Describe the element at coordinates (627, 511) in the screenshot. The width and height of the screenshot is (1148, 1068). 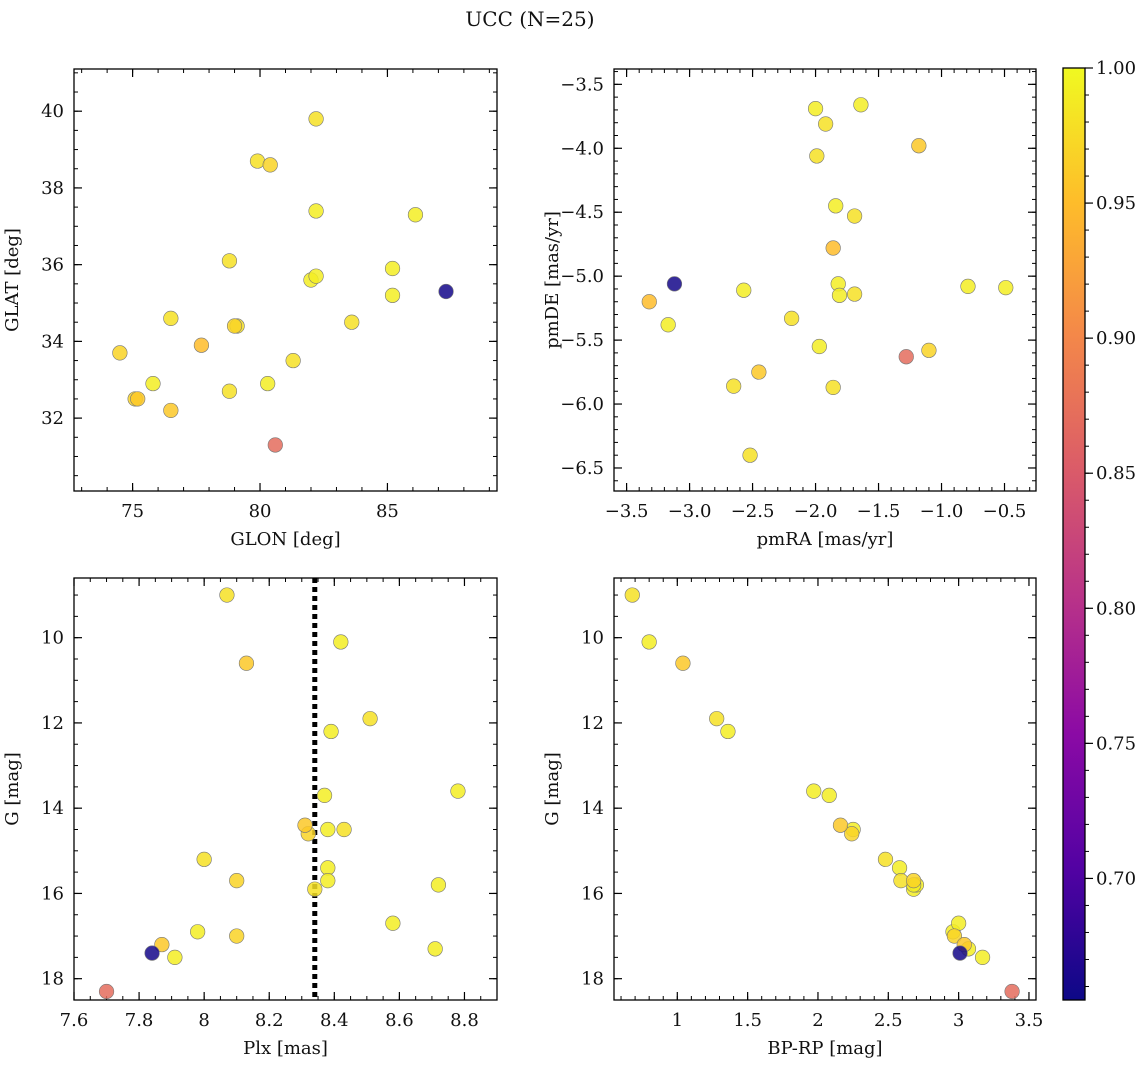
I see `x-tick-label: −3.5` at that location.